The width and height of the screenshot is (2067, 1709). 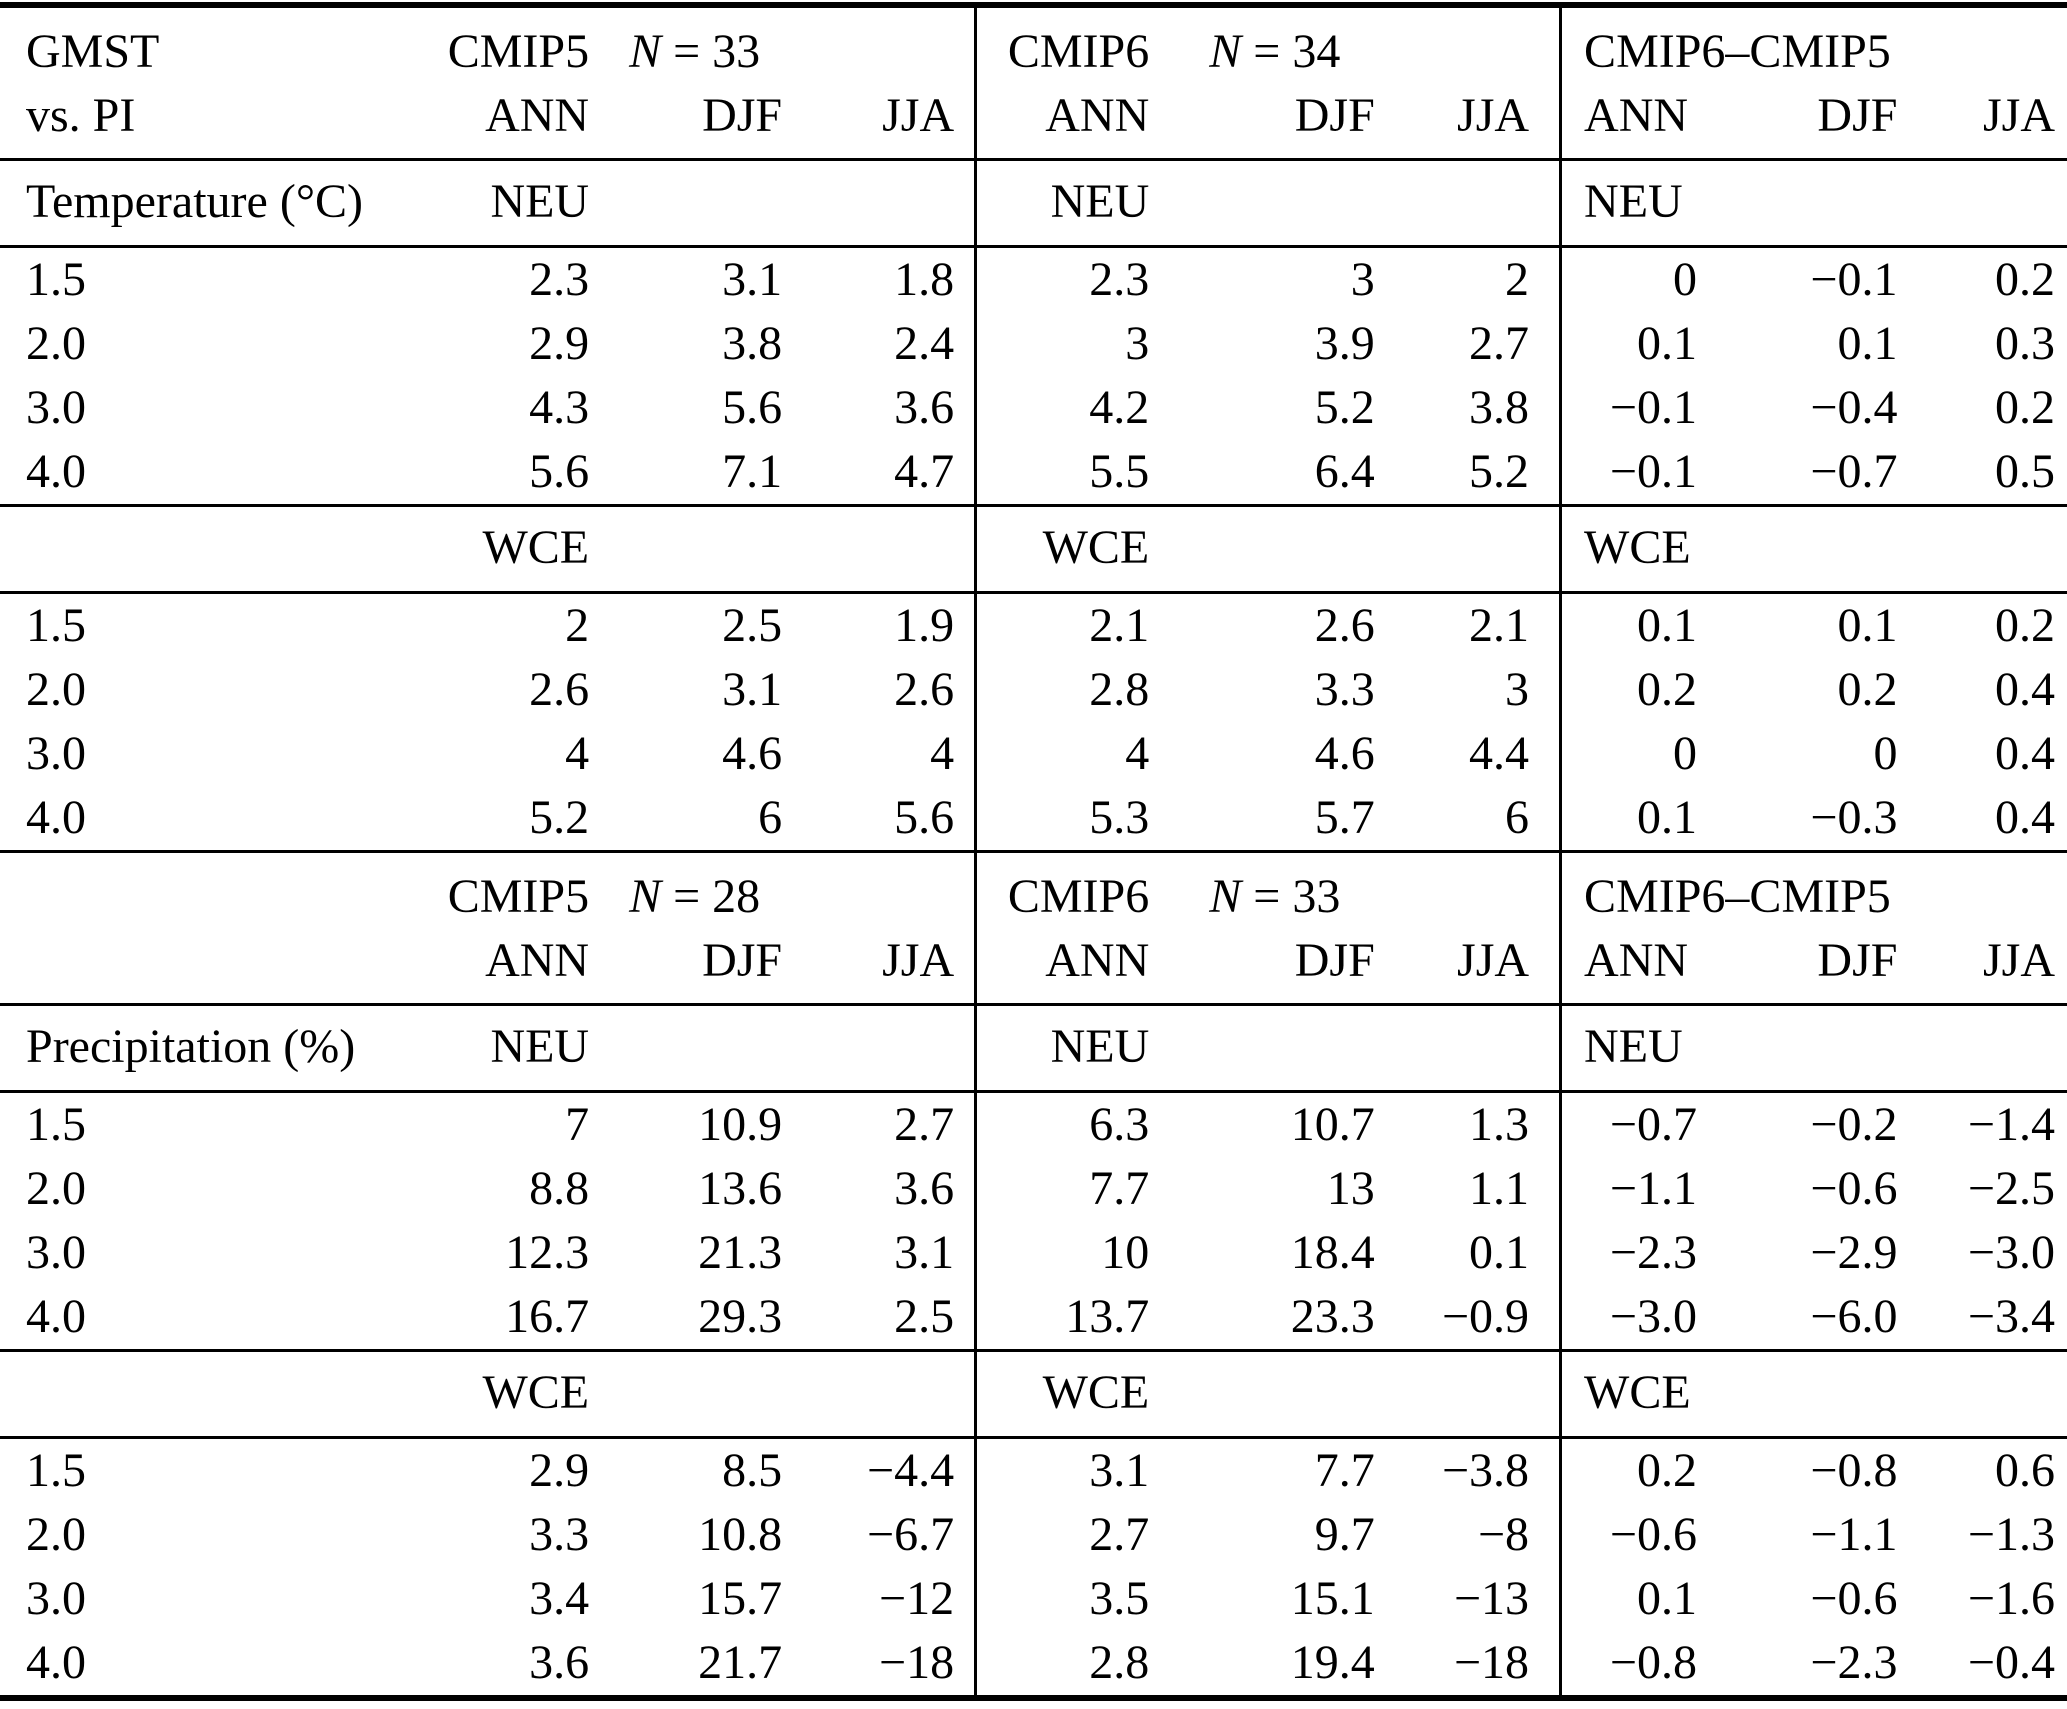 I want to click on cell-value: 8.5, so click(x=752, y=1470).